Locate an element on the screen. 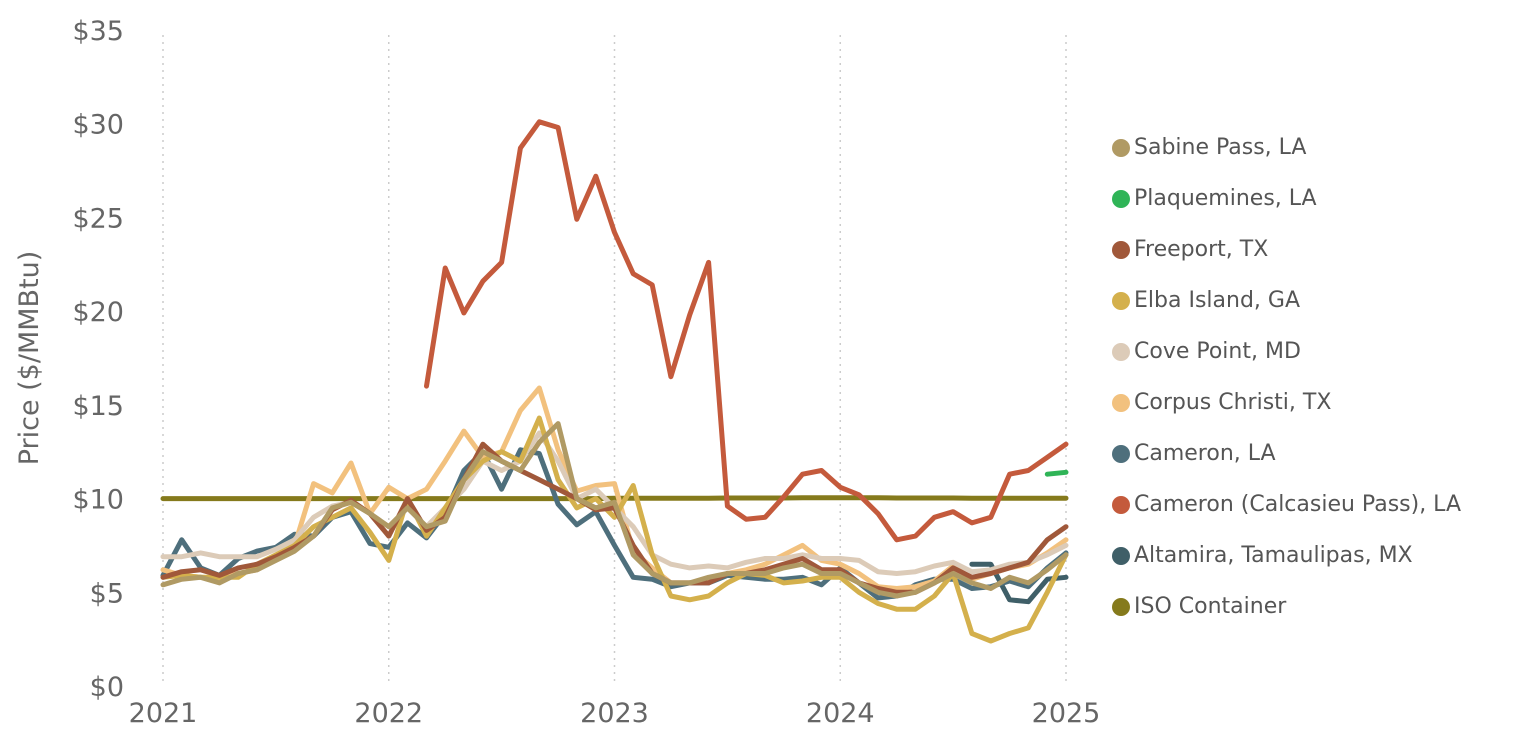 Image resolution: width=1538 pixels, height=732 pixels. legend-label: Altamira, Tamaulipas, MX is located at coordinates (1273, 555).